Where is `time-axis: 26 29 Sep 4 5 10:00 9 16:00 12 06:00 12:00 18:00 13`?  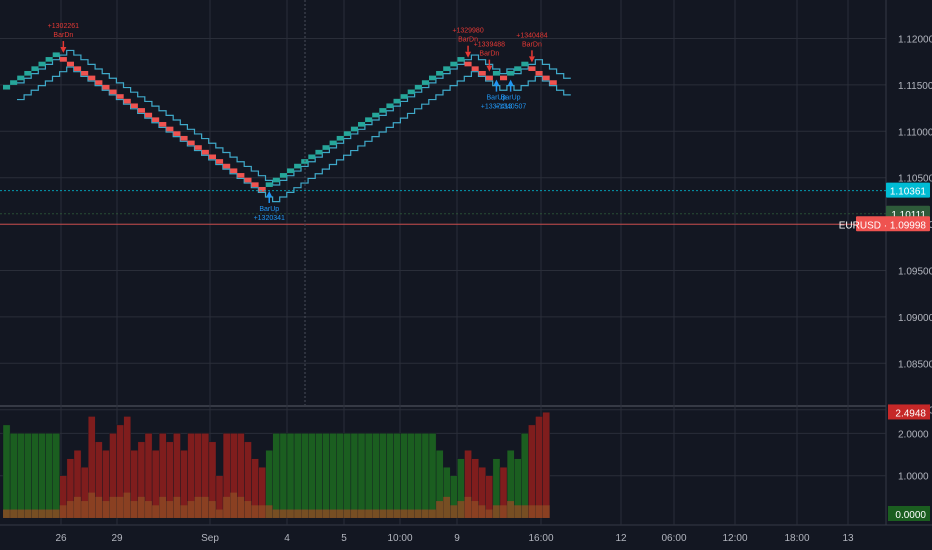
time-axis: 26 29 Sep 4 5 10:00 9 16:00 12 06:00 12:00 18:00 13 is located at coordinates (454, 538).